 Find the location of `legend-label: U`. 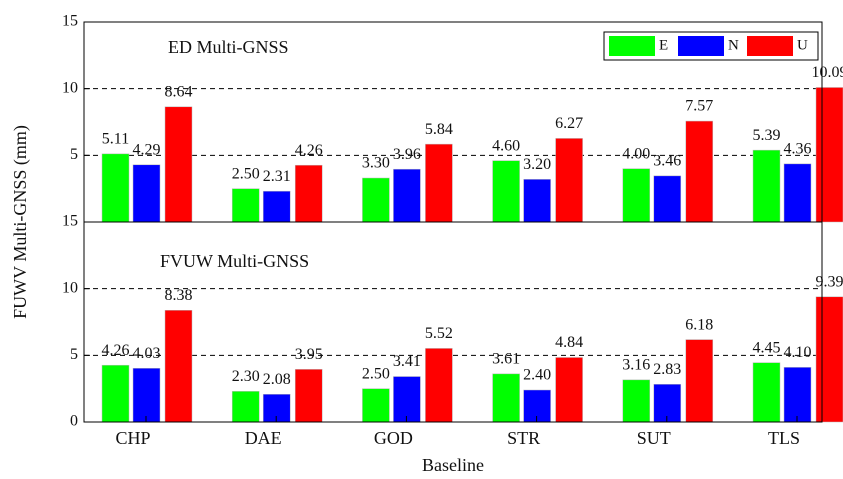

legend-label: U is located at coordinates (802, 45).